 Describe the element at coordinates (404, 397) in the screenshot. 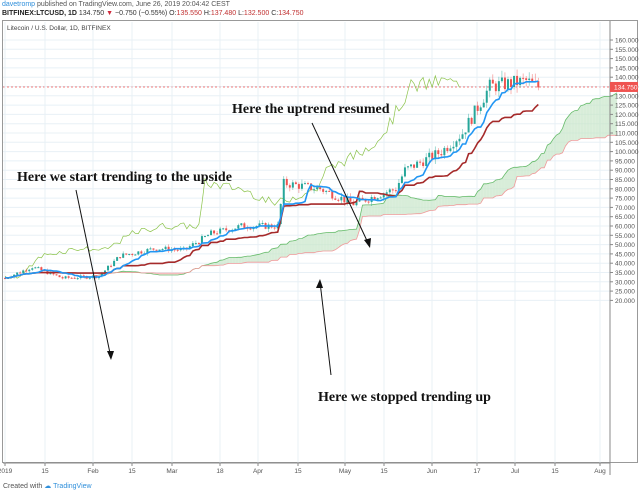

I see `annotation-stopped-trending: Here we stopped trending up` at that location.